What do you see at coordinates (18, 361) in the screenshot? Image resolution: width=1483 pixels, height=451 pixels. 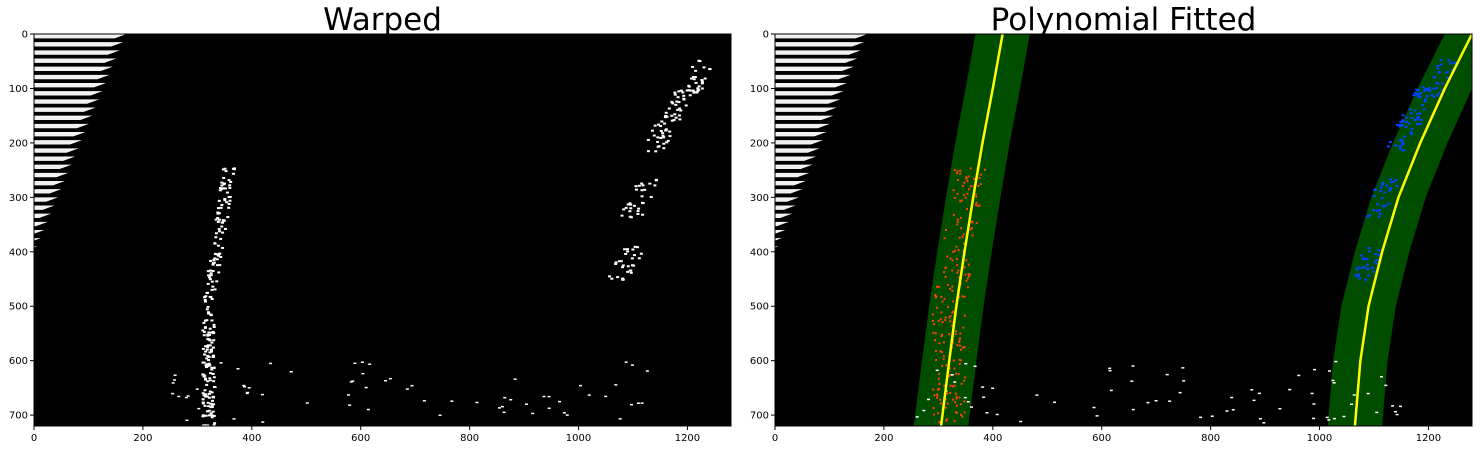 I see `y-tick-label: 600` at bounding box center [18, 361].